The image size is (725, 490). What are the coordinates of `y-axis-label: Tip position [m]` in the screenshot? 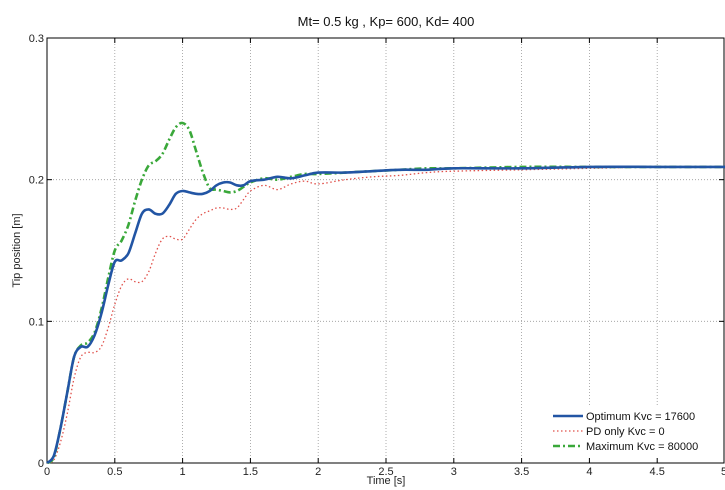 It's located at (17, 250).